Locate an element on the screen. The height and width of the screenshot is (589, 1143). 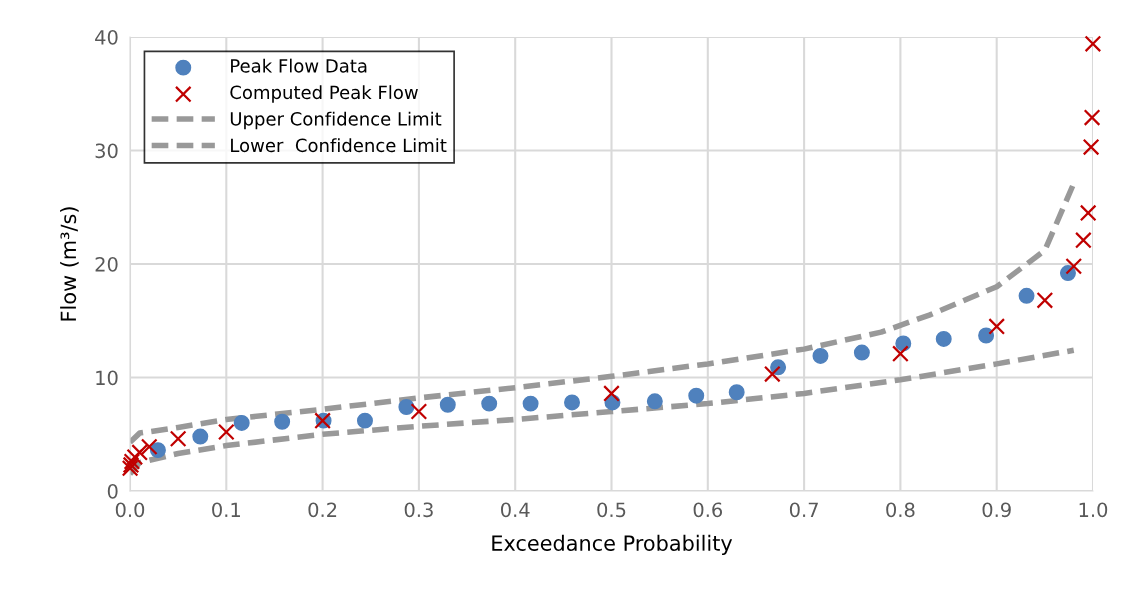
legend-label: Computed Peak Flow is located at coordinates (324, 94).